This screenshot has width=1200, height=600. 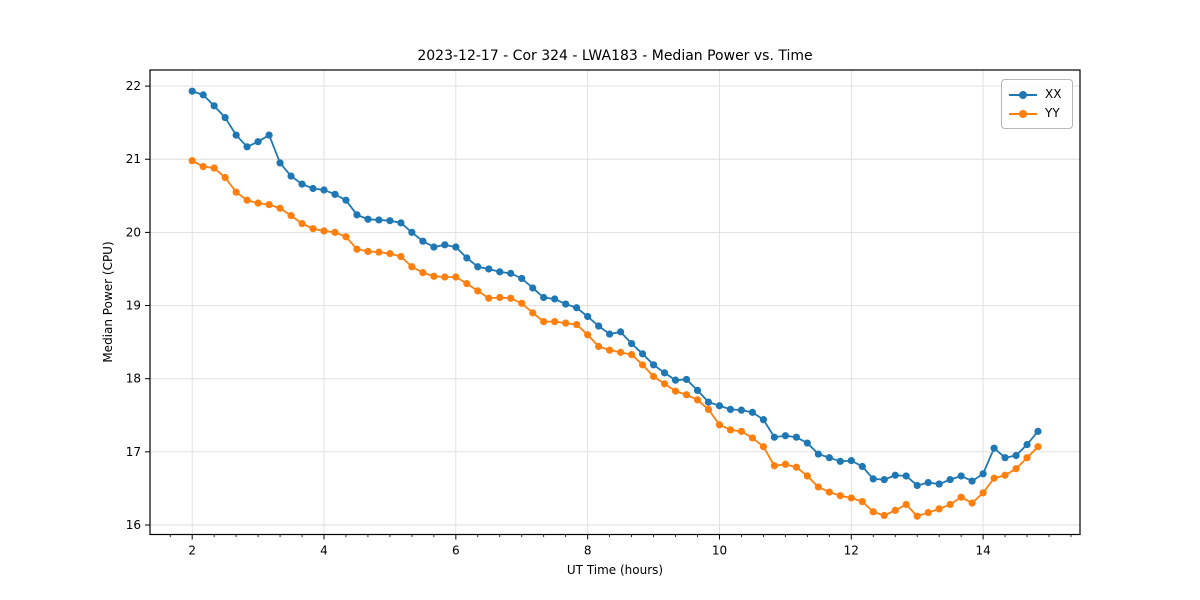 I want to click on y-tick-label: 21, so click(x=133, y=159).